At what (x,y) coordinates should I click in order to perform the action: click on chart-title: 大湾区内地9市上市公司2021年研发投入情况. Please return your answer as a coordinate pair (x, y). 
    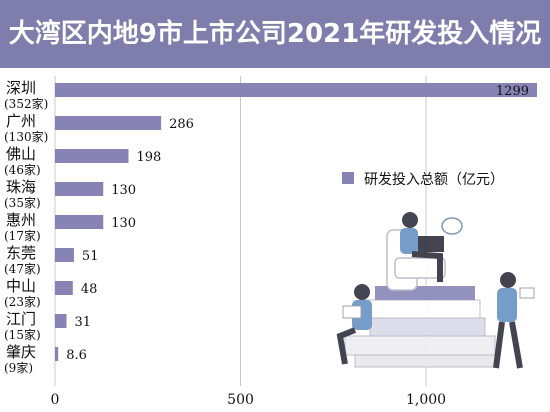
    Looking at the image, I should click on (275, 34).